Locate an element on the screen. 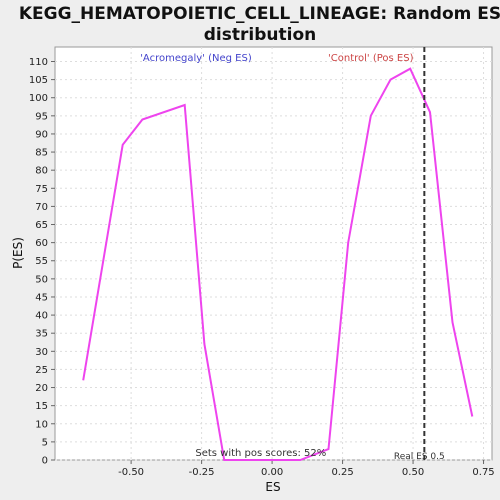  y-tick-label: 75 is located at coordinates (41, 189).